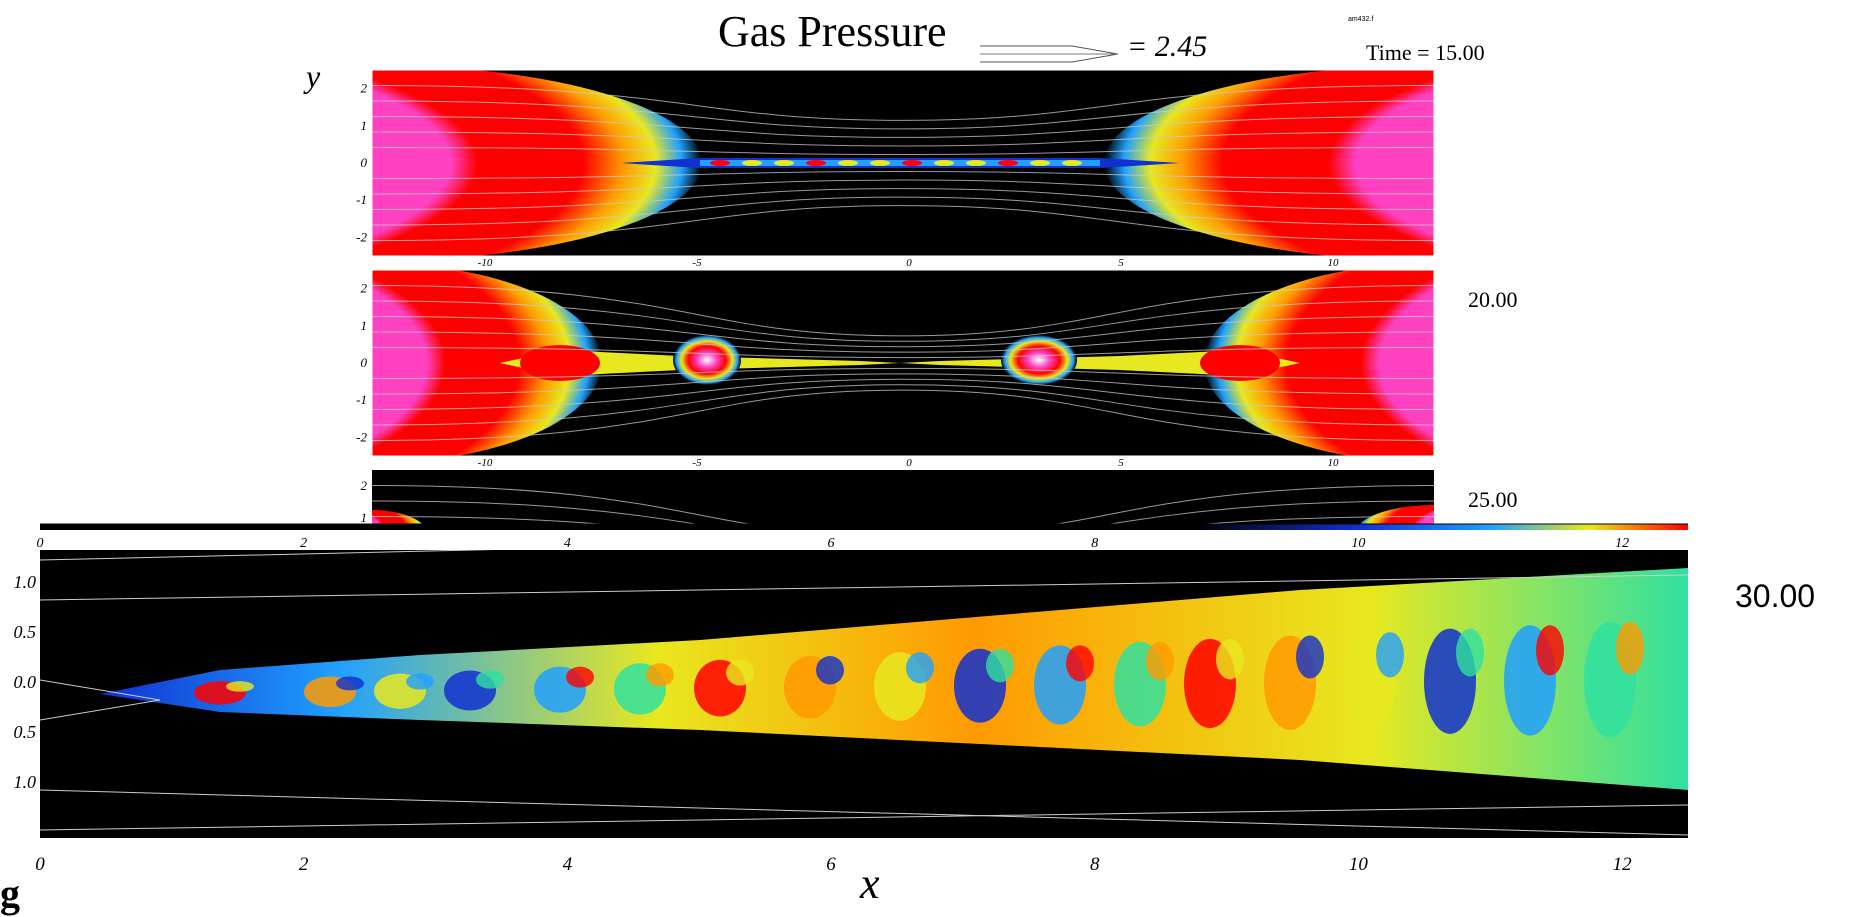 This screenshot has height=917, width=1857. Describe the element at coordinates (364, 485) in the screenshot. I see `y-tick-label: 2` at that location.